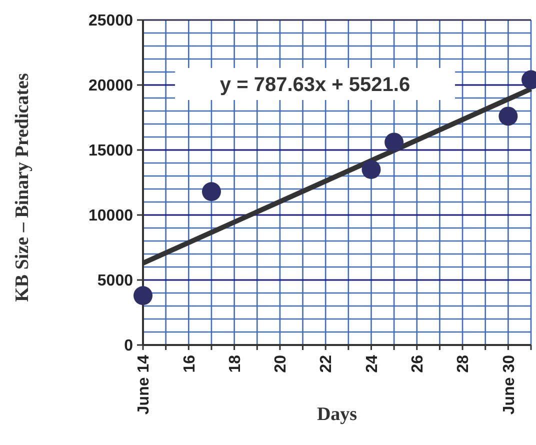 The height and width of the screenshot is (445, 536). I want to click on y-axis-title: KB Size – Binary Predicates, so click(22, 187).